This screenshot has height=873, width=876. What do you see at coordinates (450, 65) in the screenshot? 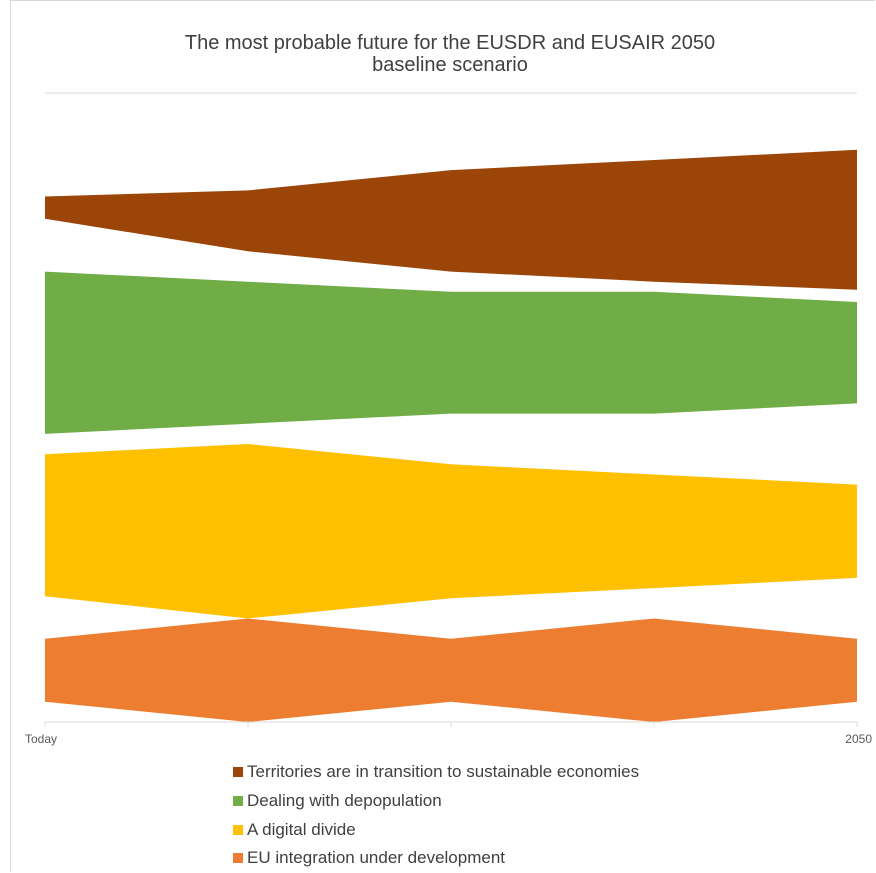
I see `chart-subtitle-line: baseline scenario` at bounding box center [450, 65].